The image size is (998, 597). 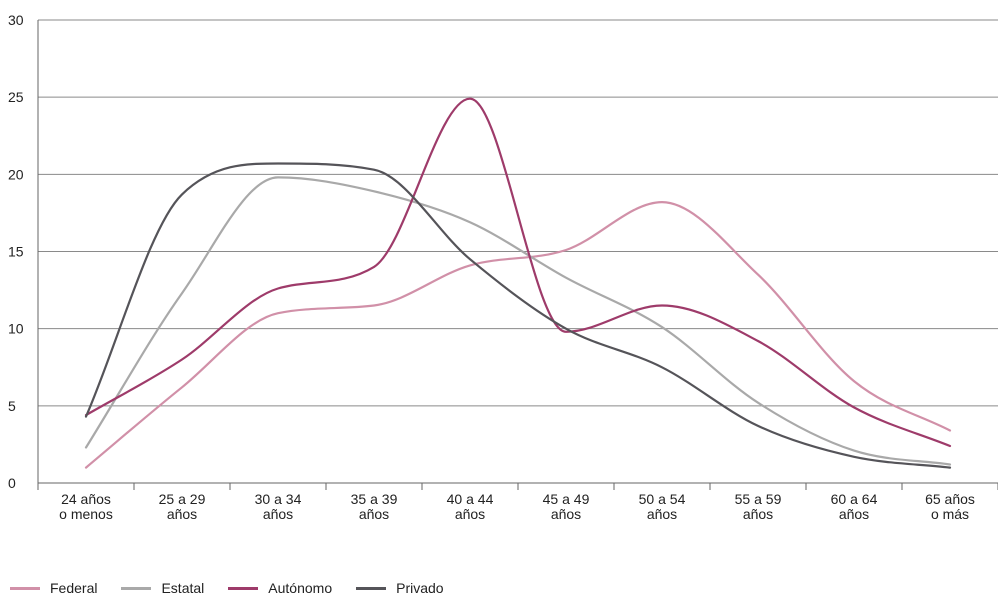 I want to click on x-tick-label: 65 años o más, so click(x=950, y=506).